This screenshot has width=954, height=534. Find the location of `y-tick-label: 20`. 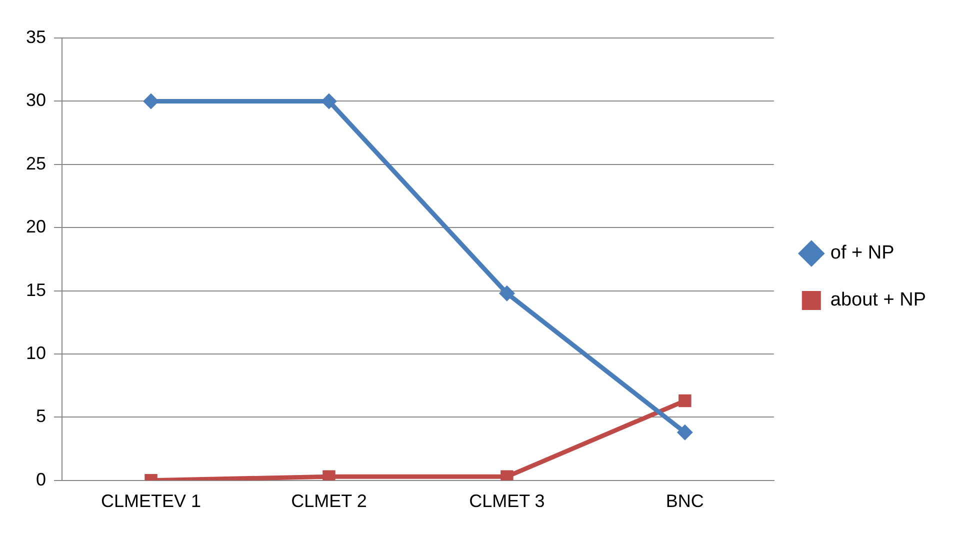

y-tick-label: 20 is located at coordinates (36, 226).